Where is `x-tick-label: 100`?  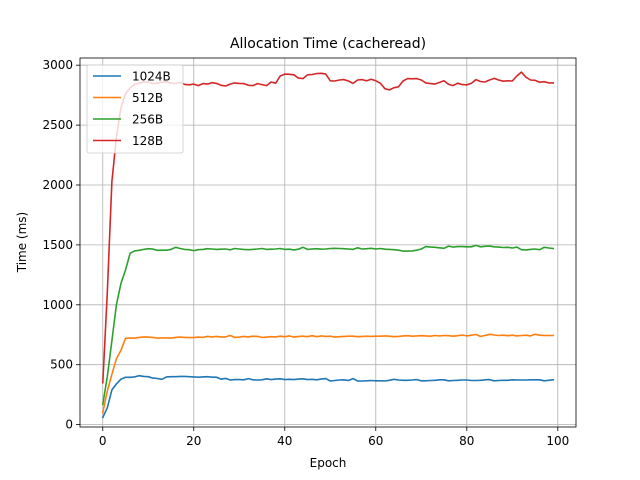
x-tick-label: 100 is located at coordinates (557, 441).